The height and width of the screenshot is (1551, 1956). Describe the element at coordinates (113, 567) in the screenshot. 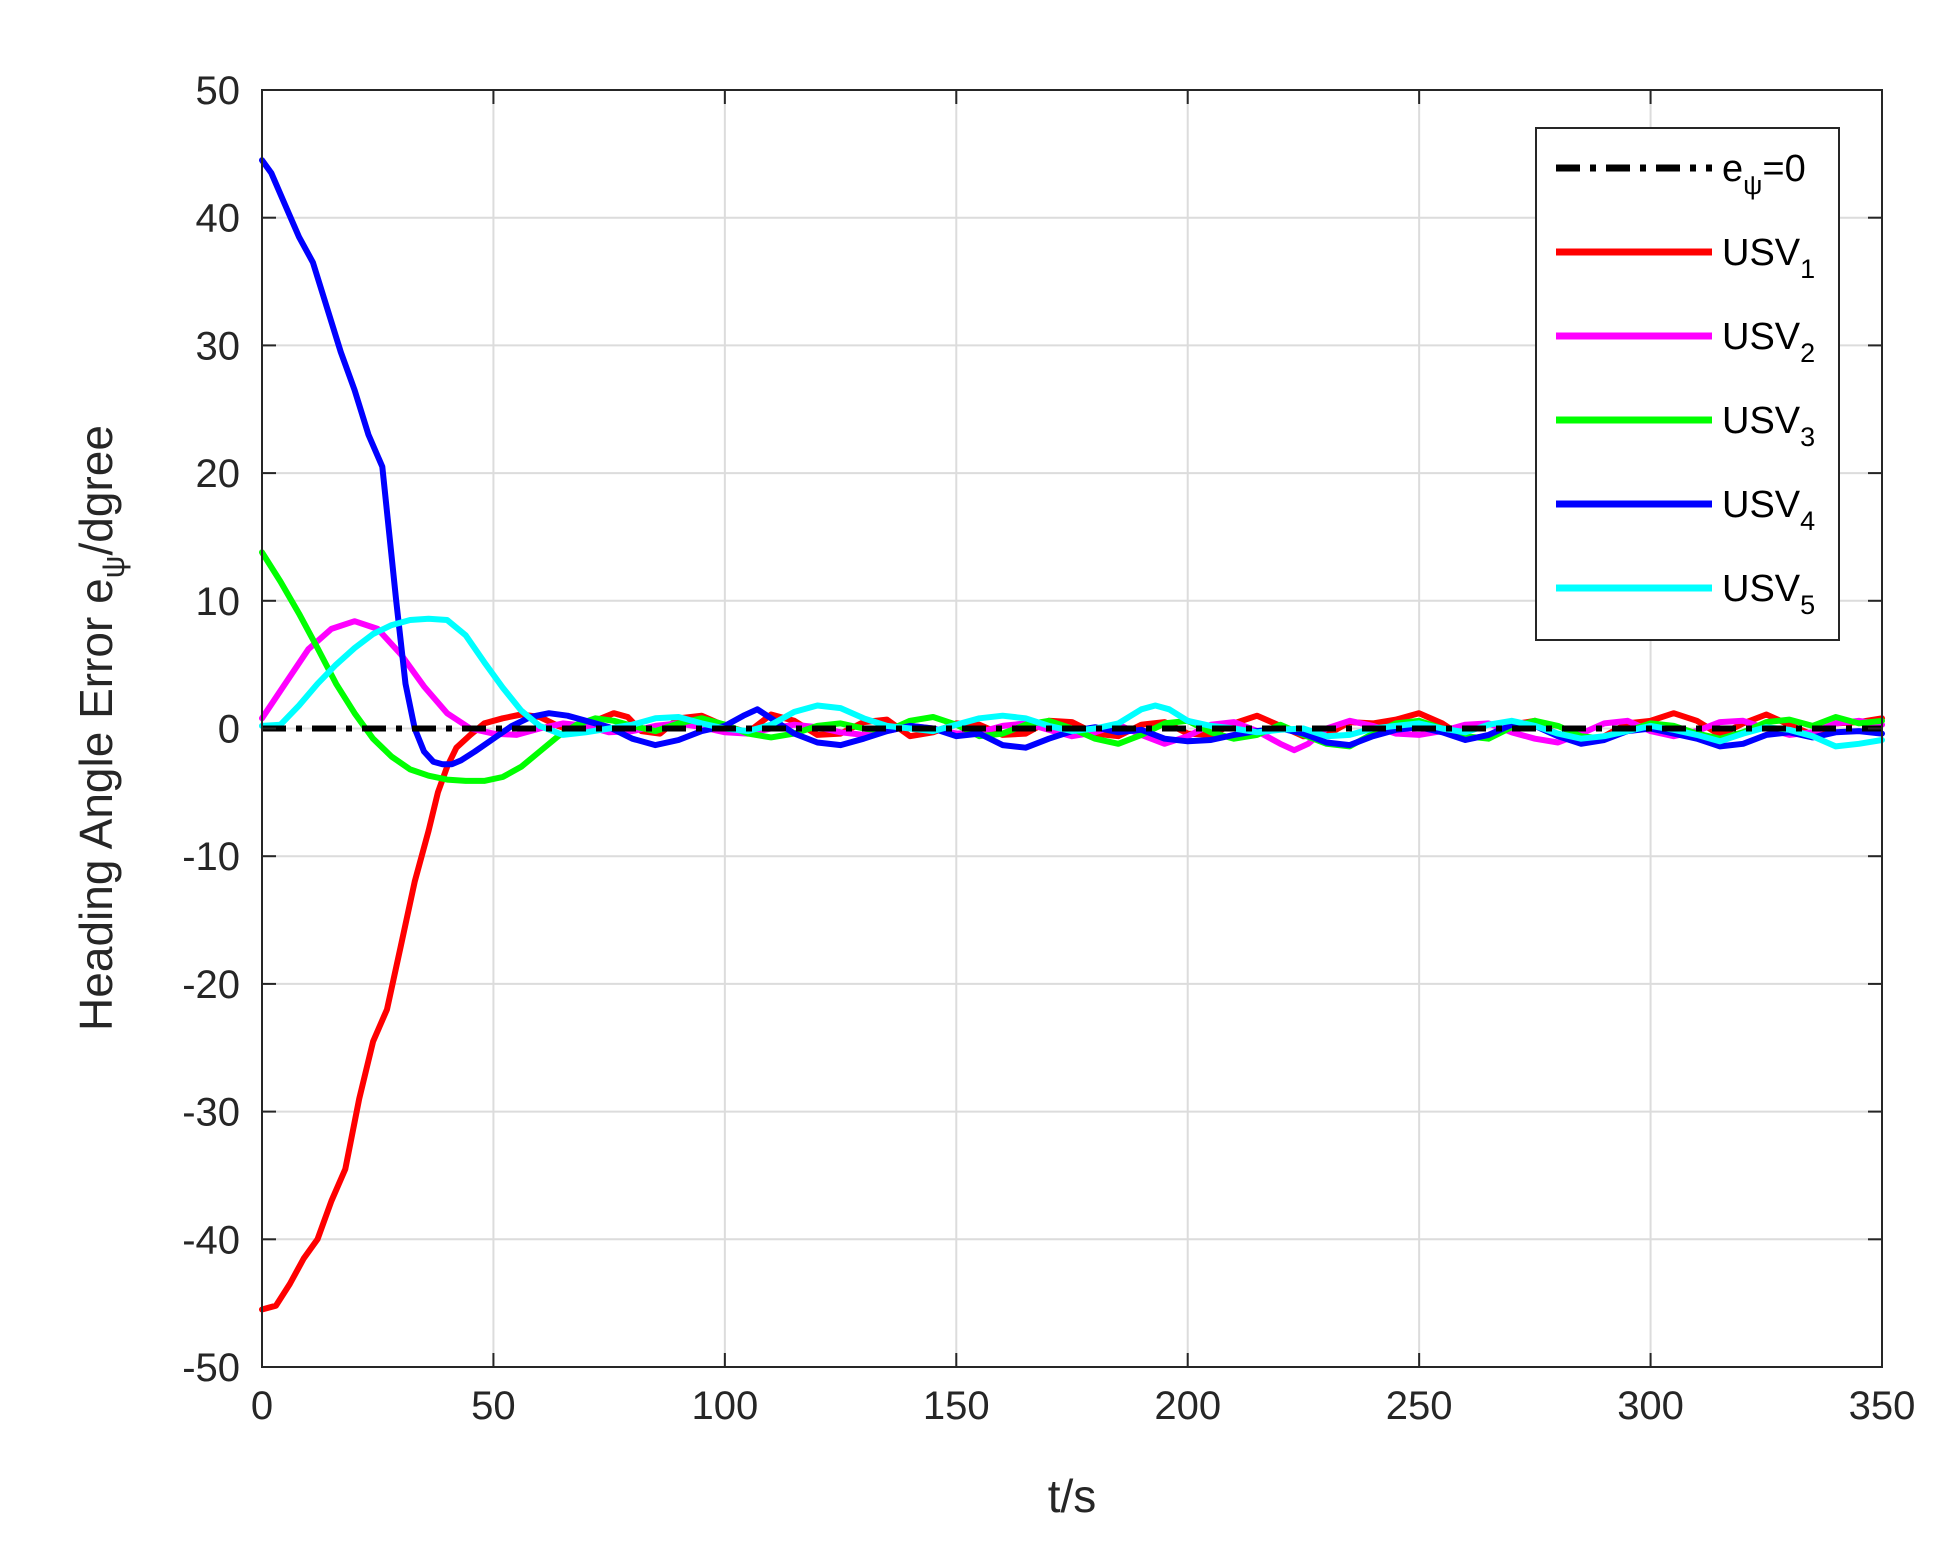

I see `y-axis-label-sub: ψ` at that location.